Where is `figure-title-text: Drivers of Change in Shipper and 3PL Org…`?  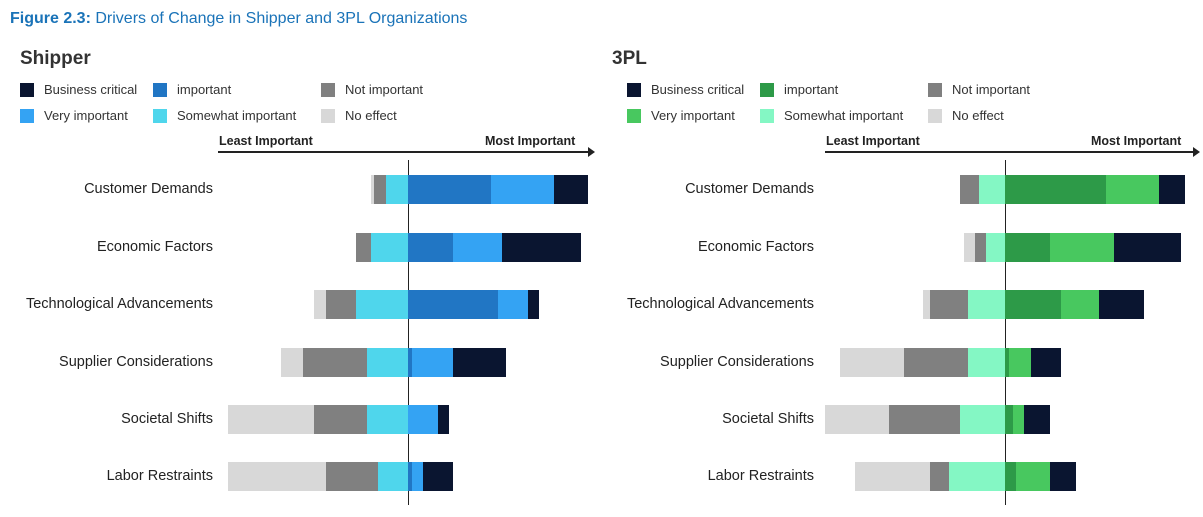
figure-title-text: Drivers of Change in Shipper and 3PL Org… is located at coordinates (281, 18).